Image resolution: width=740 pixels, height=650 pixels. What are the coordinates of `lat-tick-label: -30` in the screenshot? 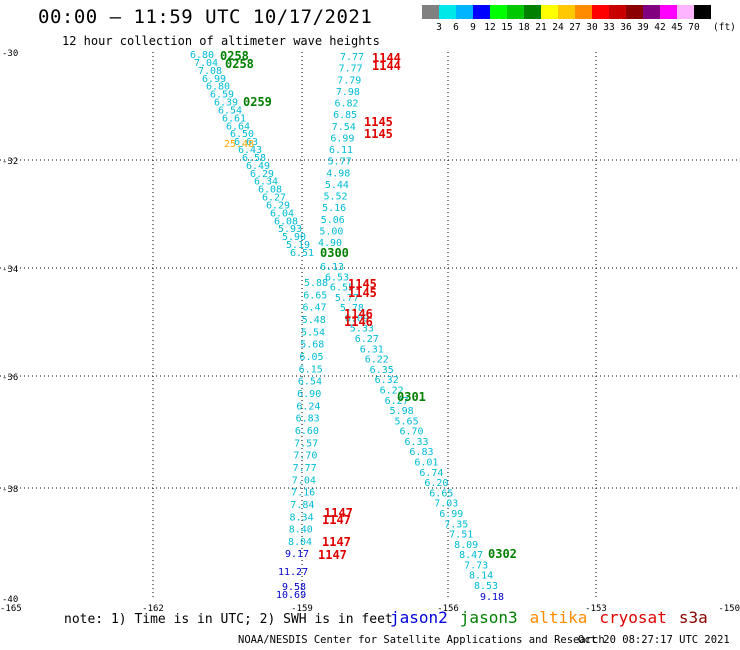 It's located at (10, 54).